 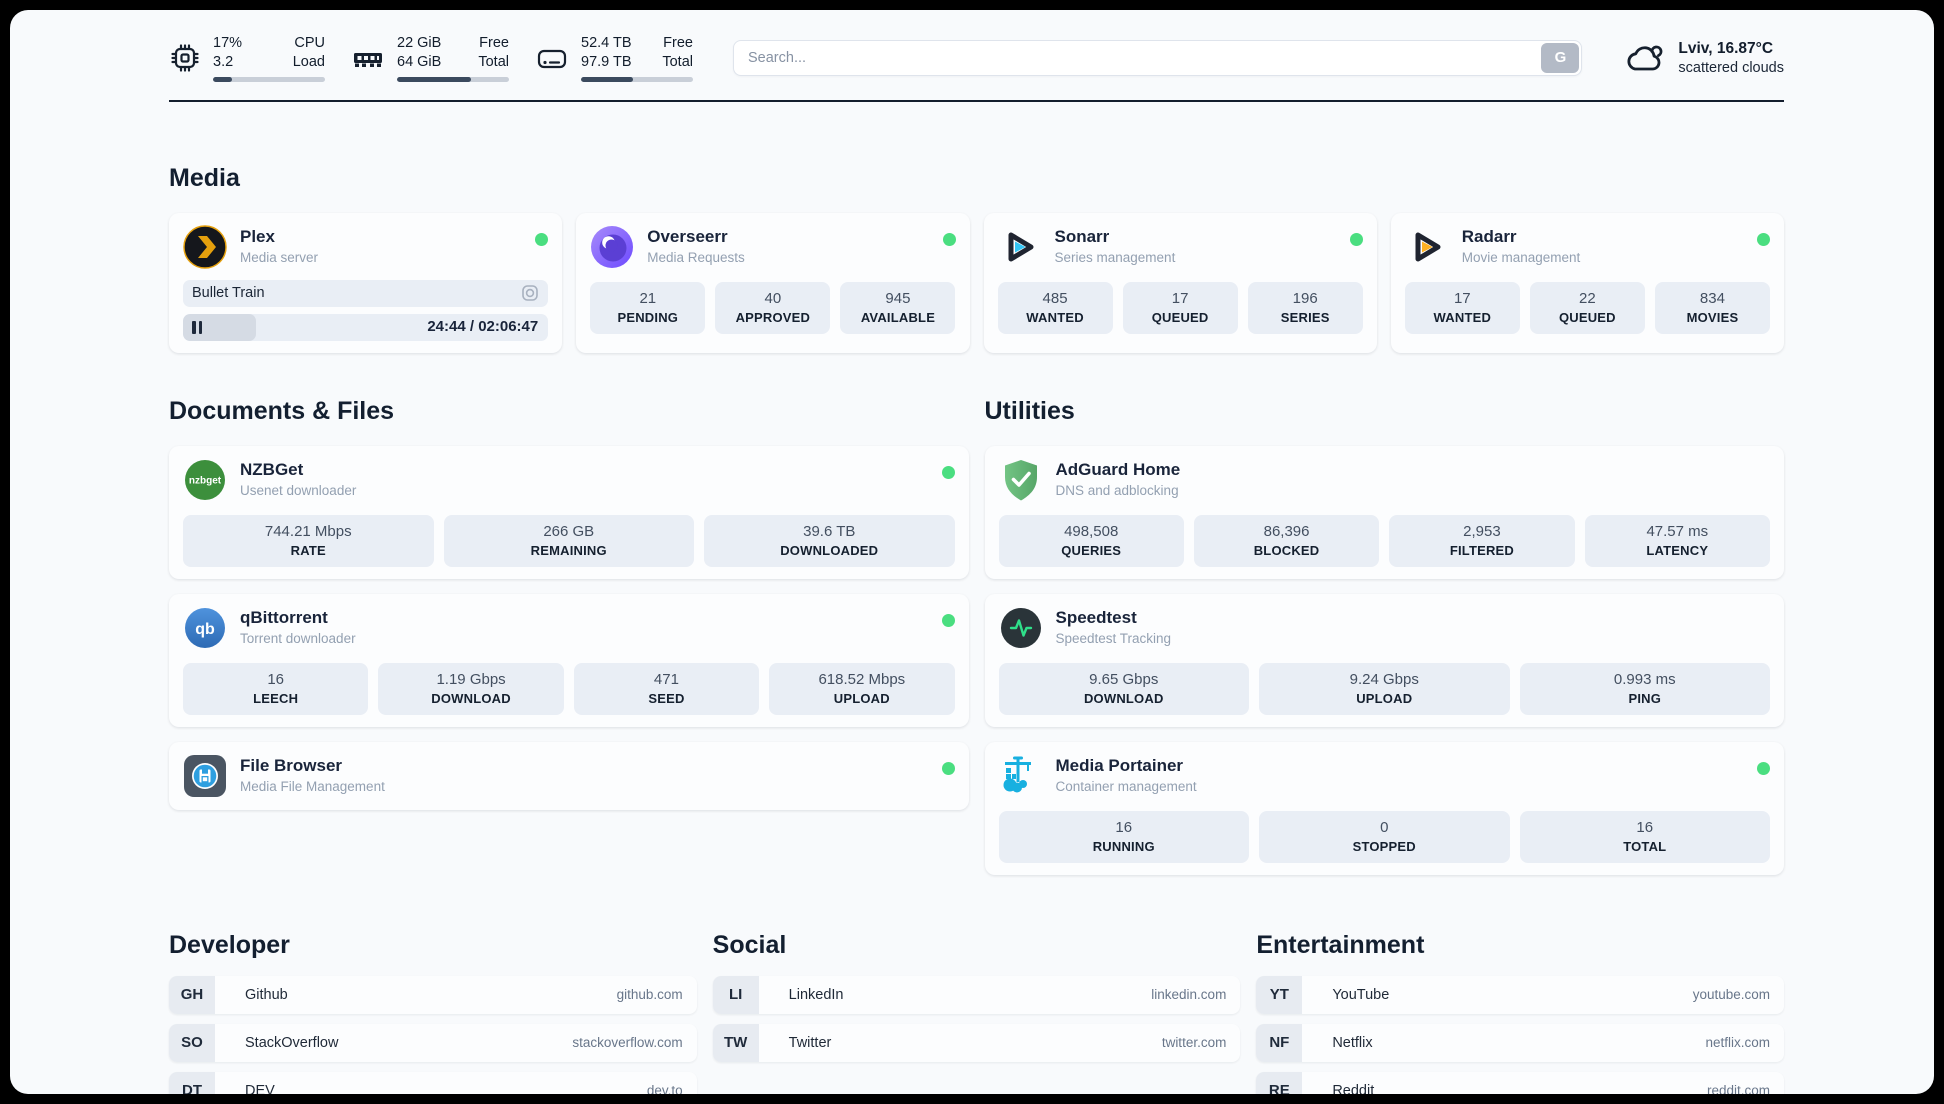 What do you see at coordinates (677, 61) in the screenshot?
I see `disk-label-2: Total` at bounding box center [677, 61].